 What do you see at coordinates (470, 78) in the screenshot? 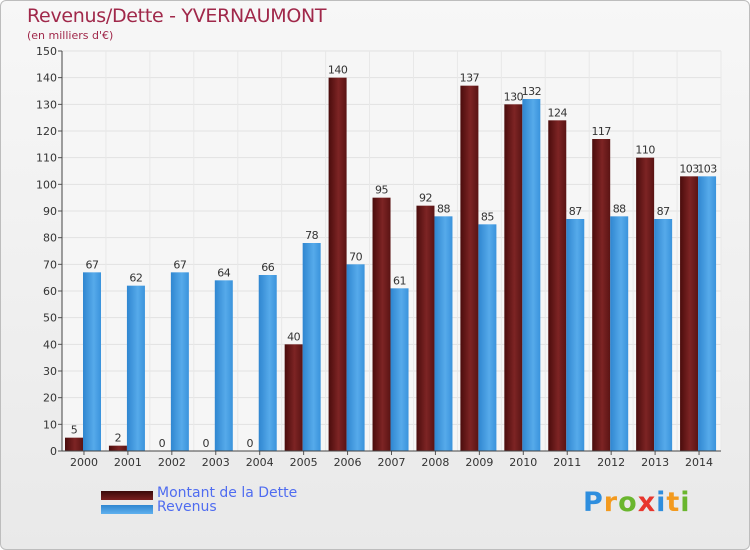
I see `data-label-debt: 137` at bounding box center [470, 78].